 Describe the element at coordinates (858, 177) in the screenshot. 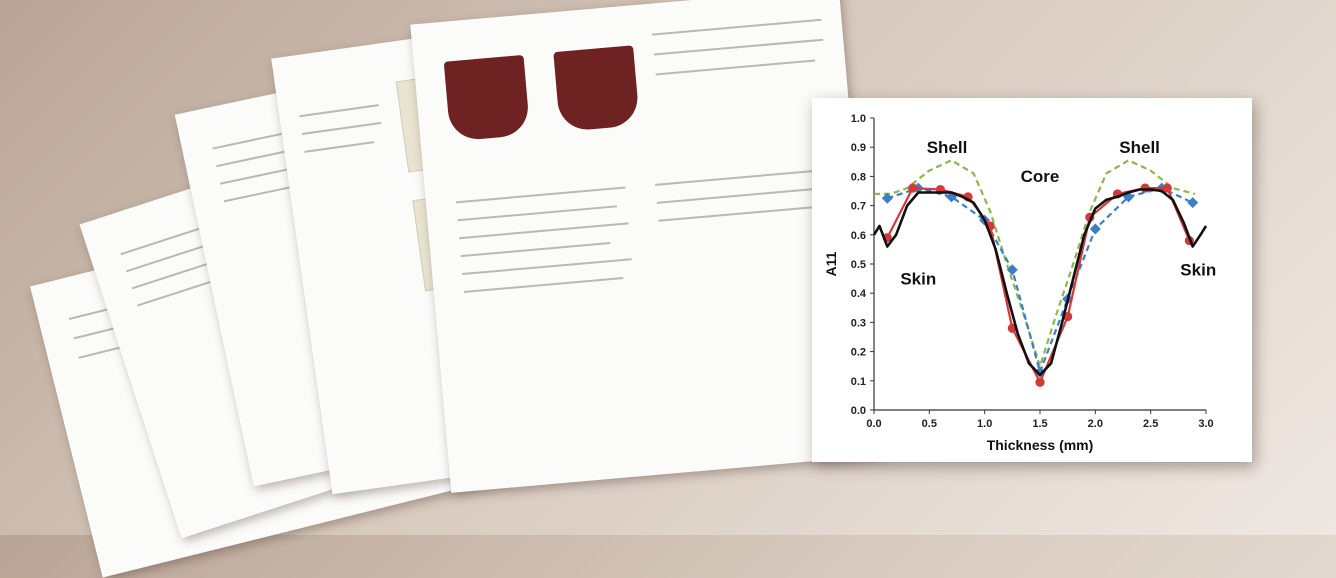

I see `y-tick-label: 0.8` at that location.